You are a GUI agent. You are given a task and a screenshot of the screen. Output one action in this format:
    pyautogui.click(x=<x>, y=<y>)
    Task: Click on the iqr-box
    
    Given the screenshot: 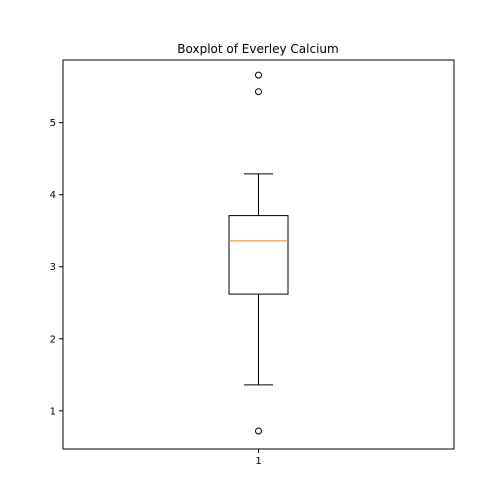 What is the action you would take?
    pyautogui.click(x=258, y=255)
    